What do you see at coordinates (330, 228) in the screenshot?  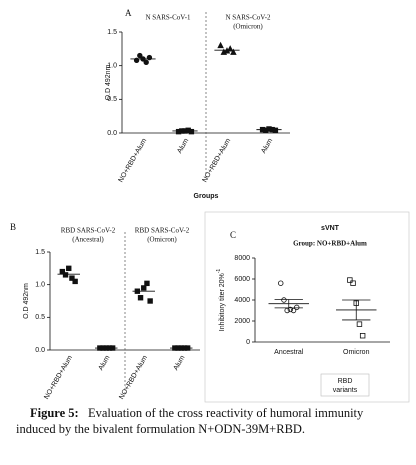 I see `chart-title: sVNT` at bounding box center [330, 228].